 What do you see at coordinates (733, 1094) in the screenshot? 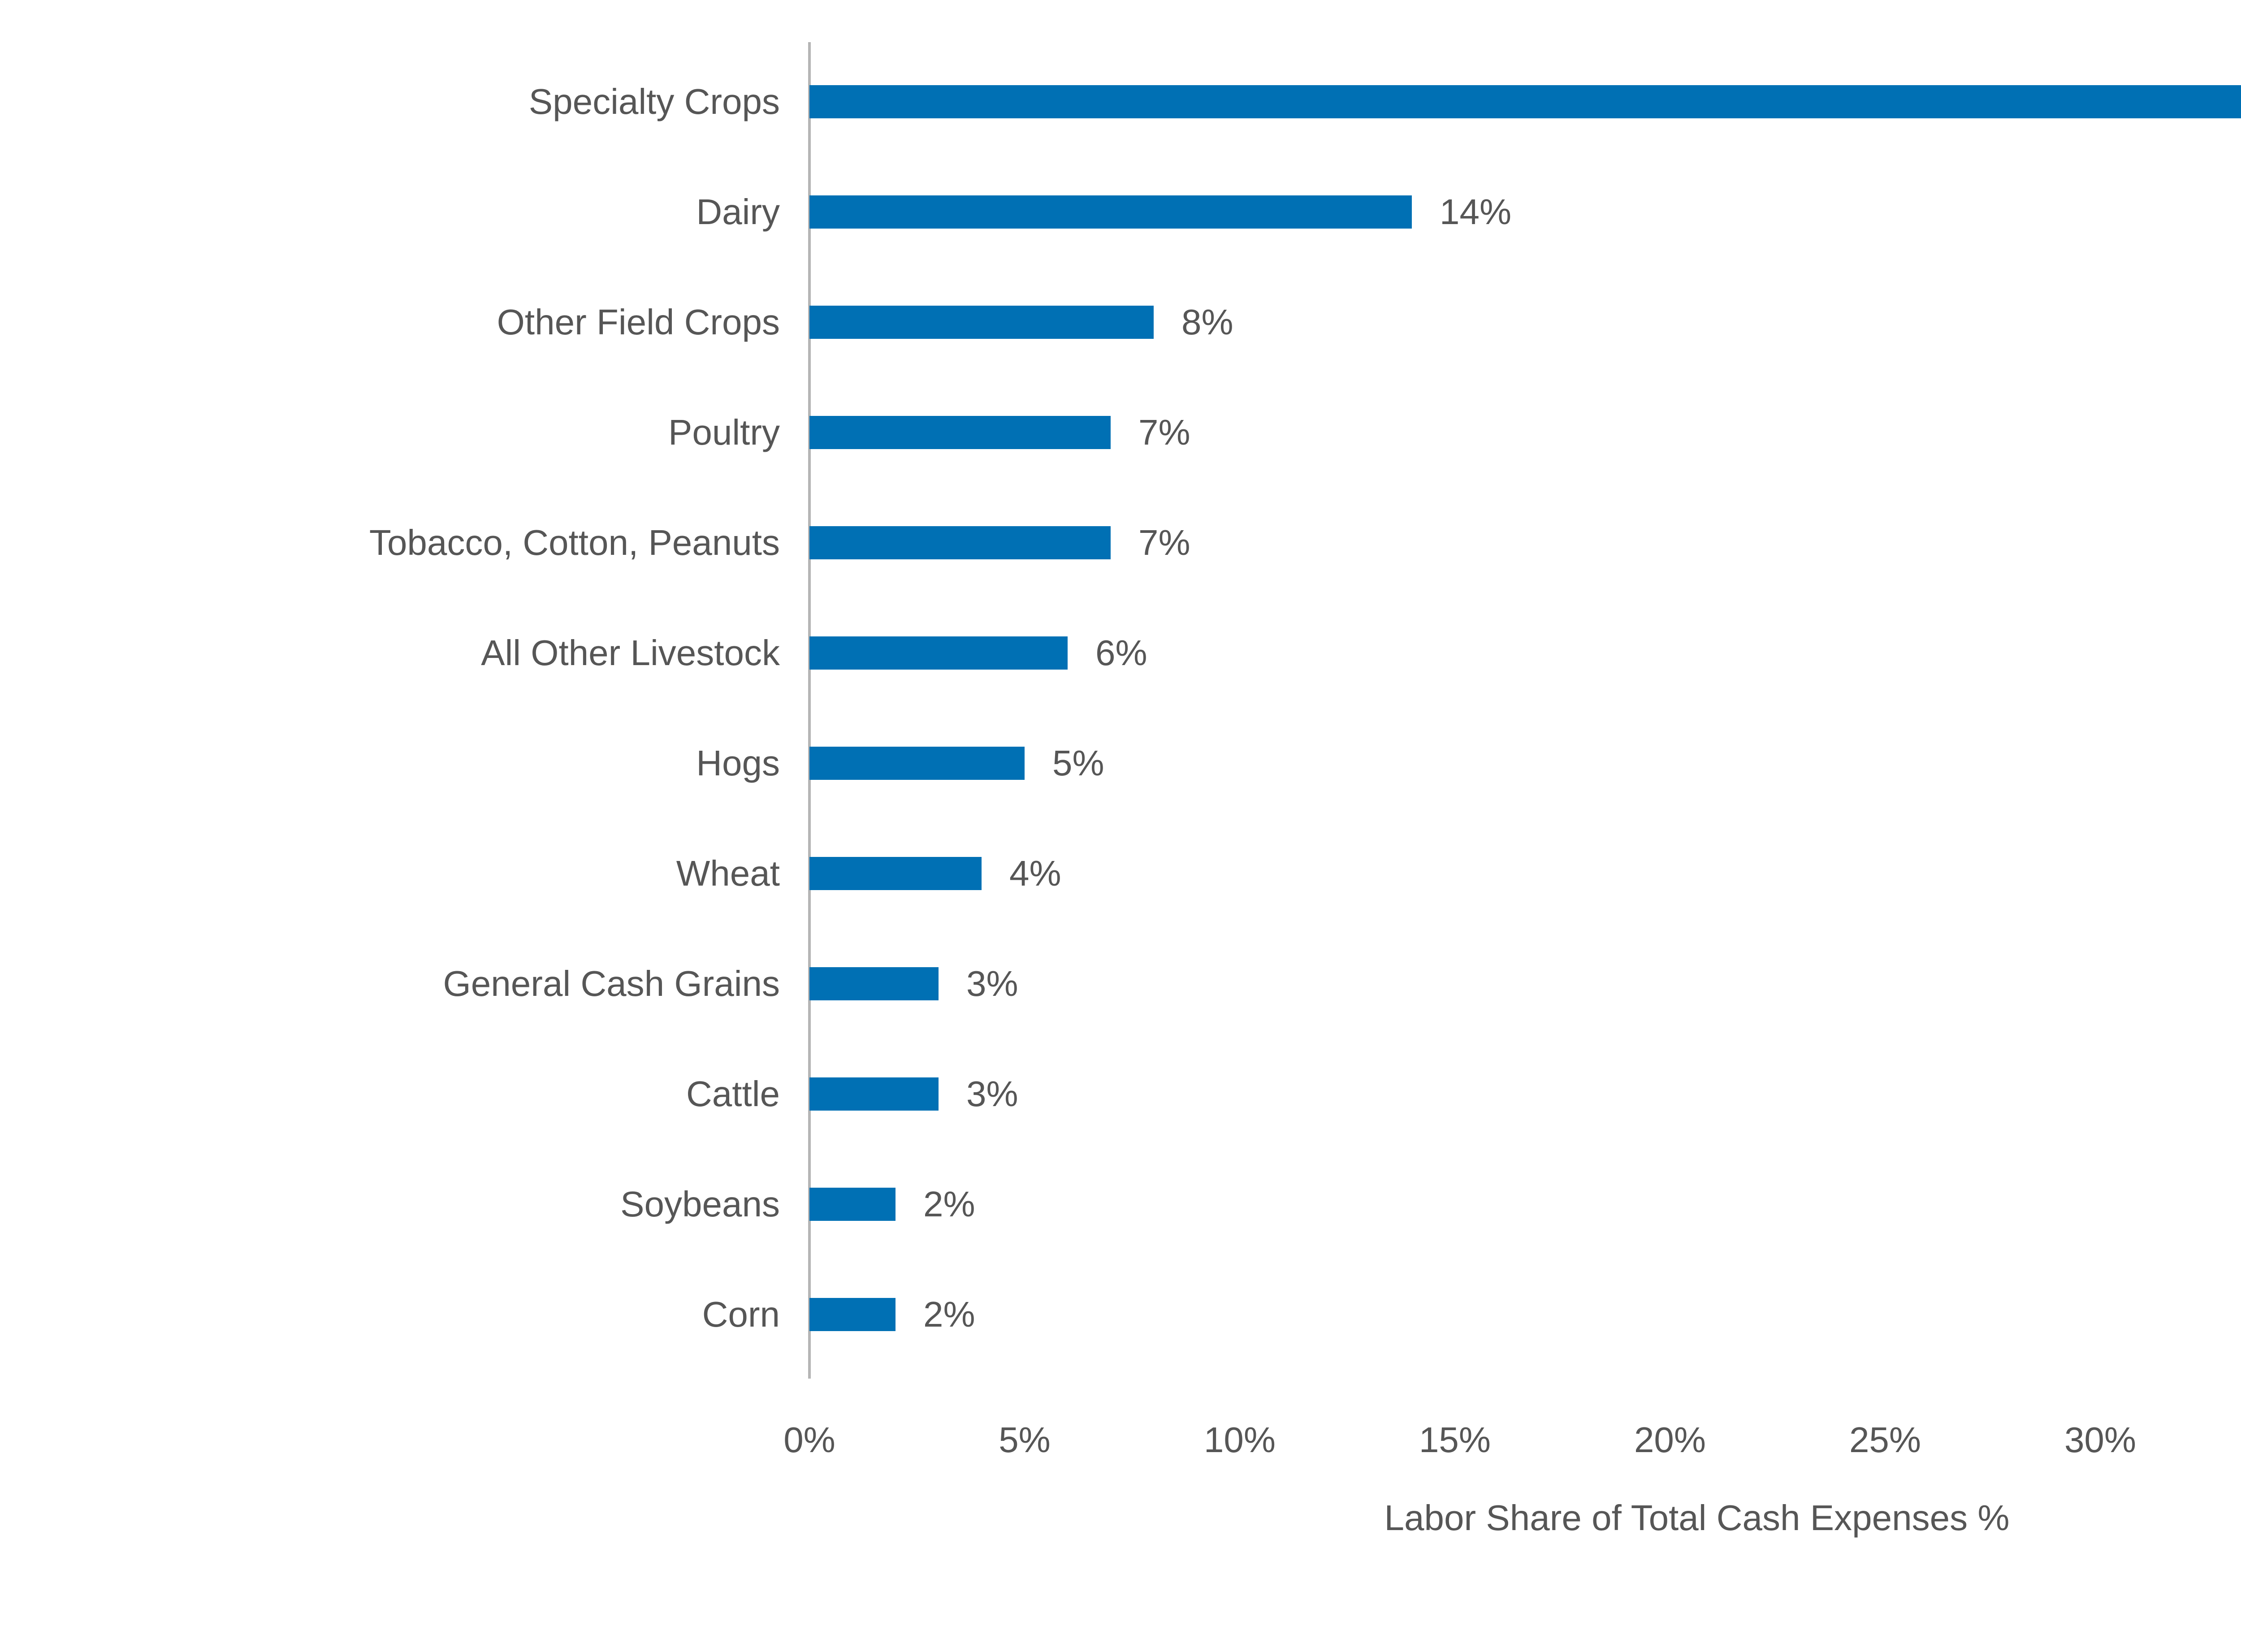
I see `category-label: Cattle` at bounding box center [733, 1094].